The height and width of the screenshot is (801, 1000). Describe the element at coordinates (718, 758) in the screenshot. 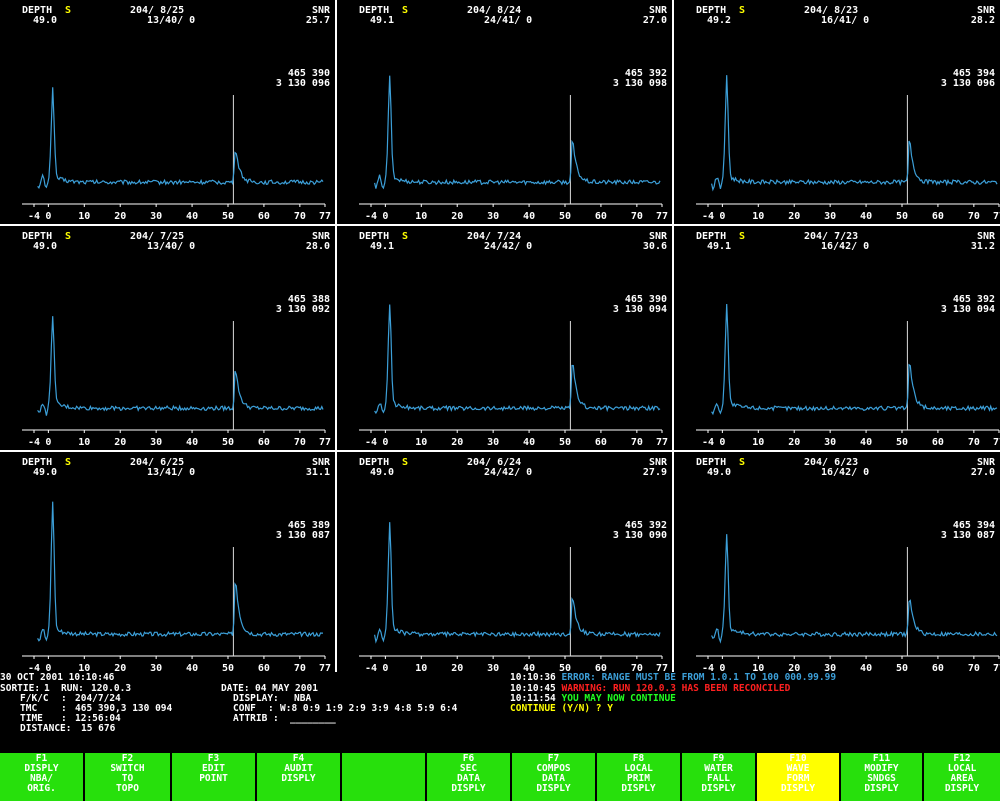

I see `fkey-number: F9` at that location.